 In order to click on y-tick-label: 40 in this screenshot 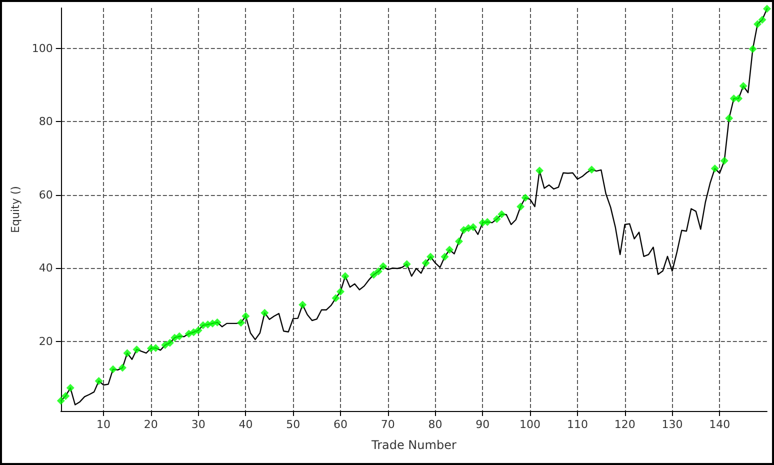, I will do `click(45, 268)`.